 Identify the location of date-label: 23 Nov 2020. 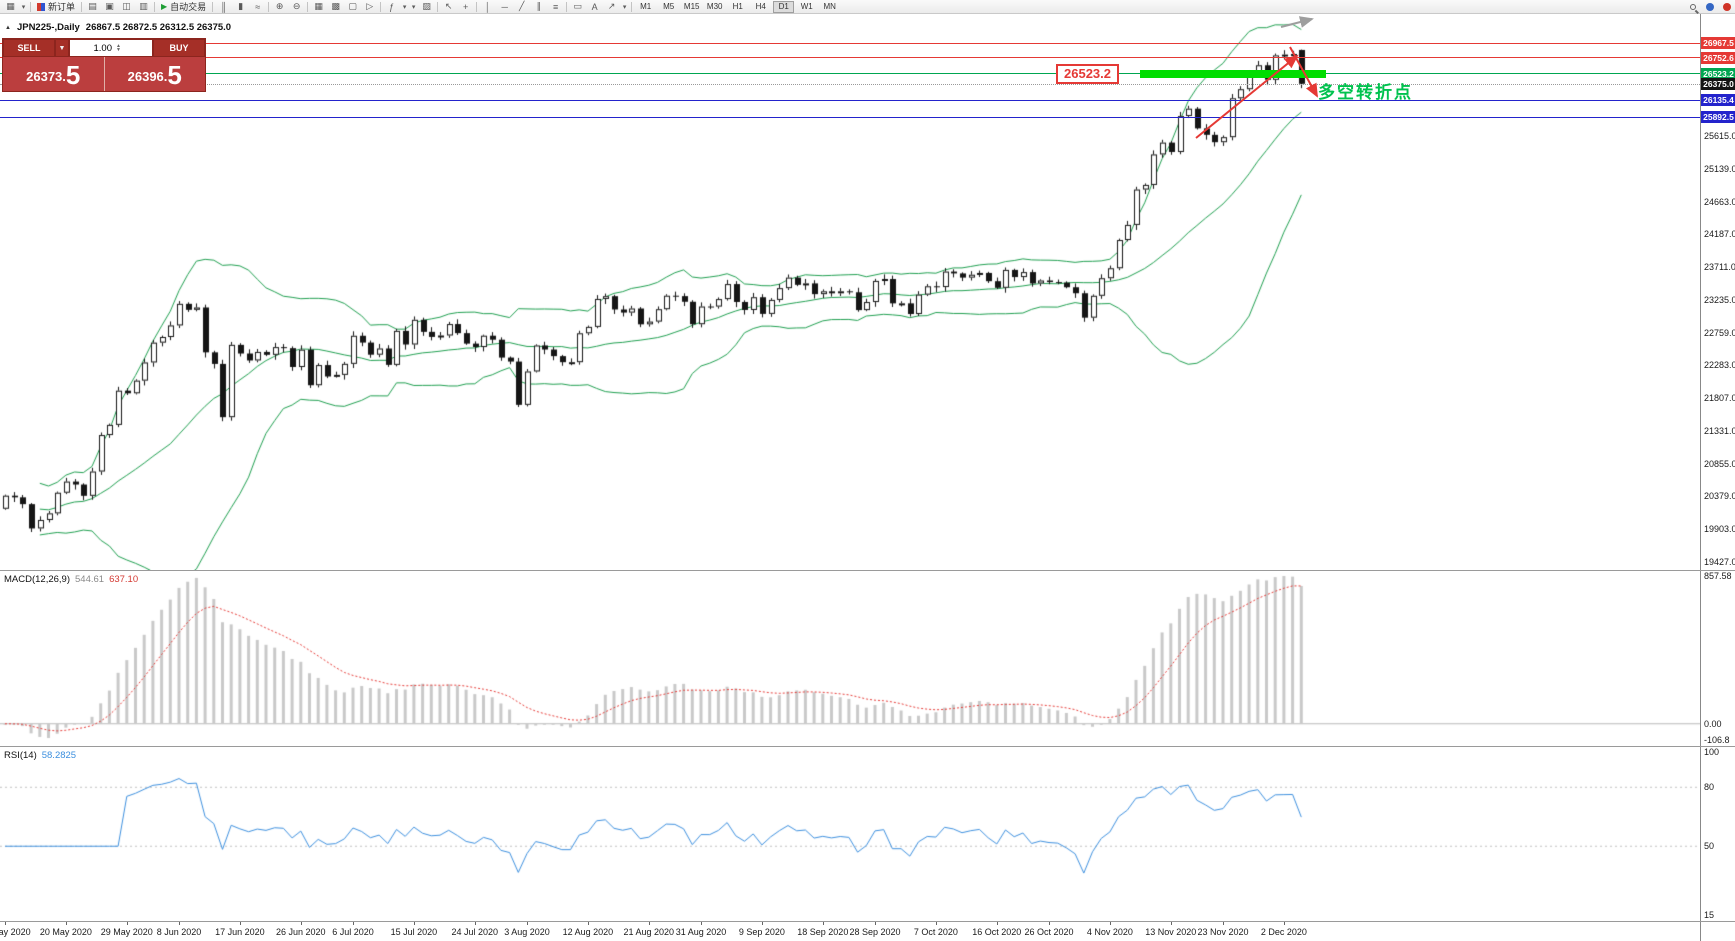
(1223, 932).